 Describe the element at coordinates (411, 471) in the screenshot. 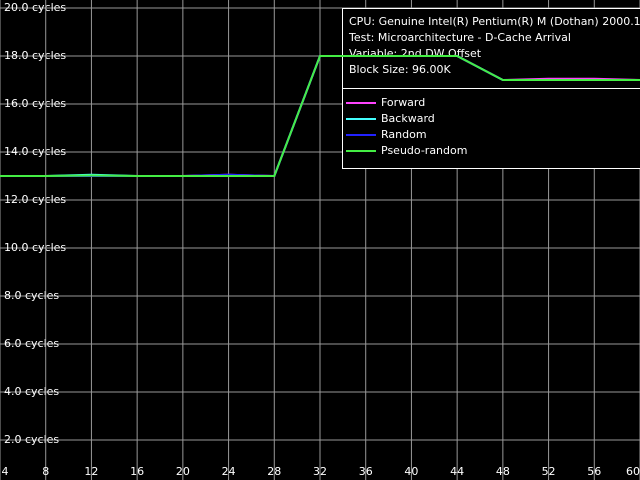

I see `x-tick-label: 40` at that location.